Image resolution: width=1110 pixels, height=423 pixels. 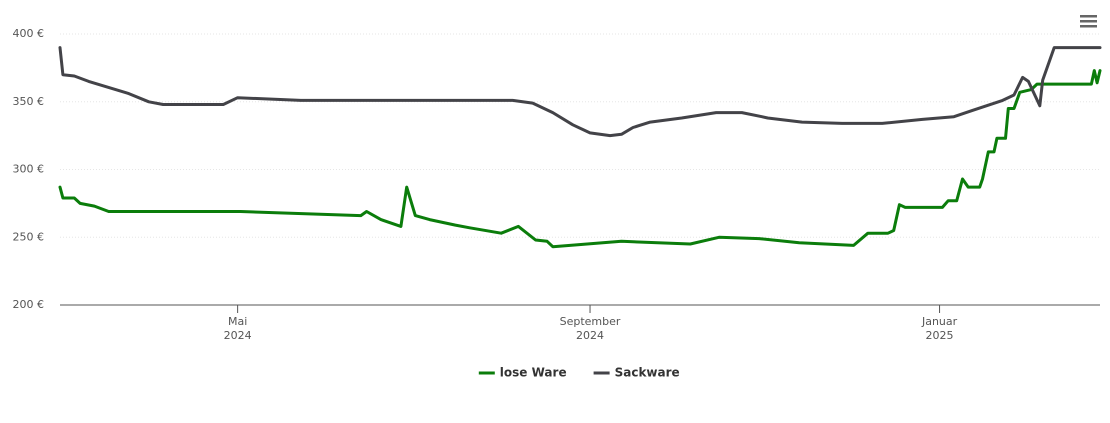 I want to click on y-tick-label: 200 €, so click(x=29, y=304).